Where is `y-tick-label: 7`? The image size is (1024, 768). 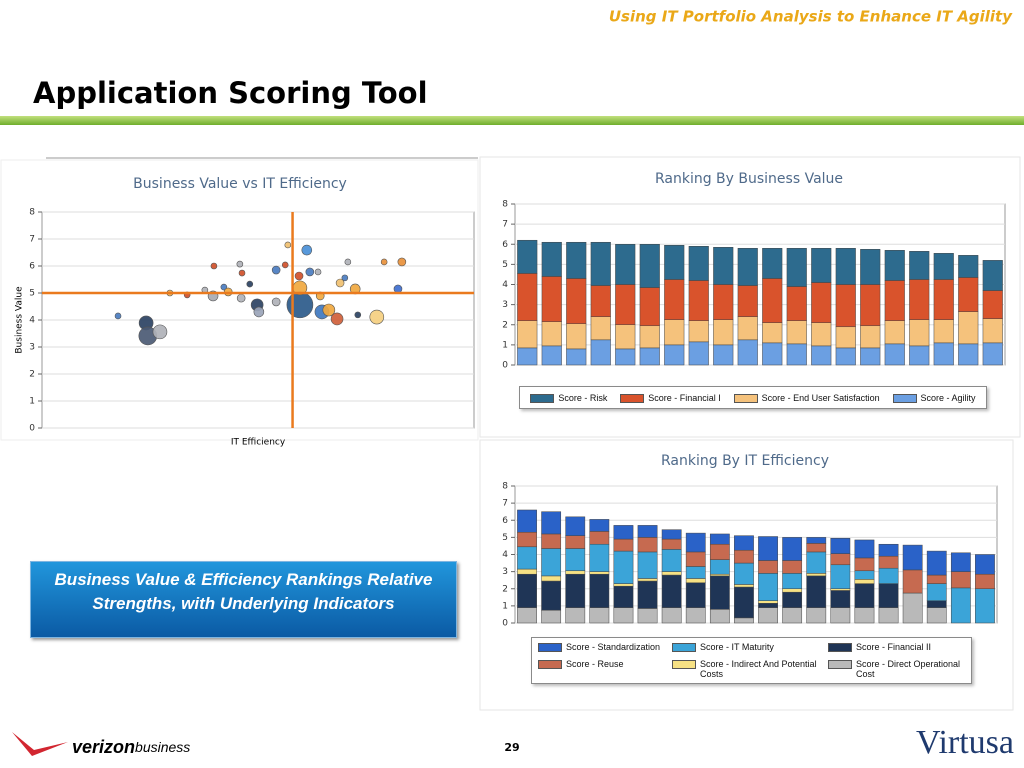 y-tick-label: 7 is located at coordinates (505, 504).